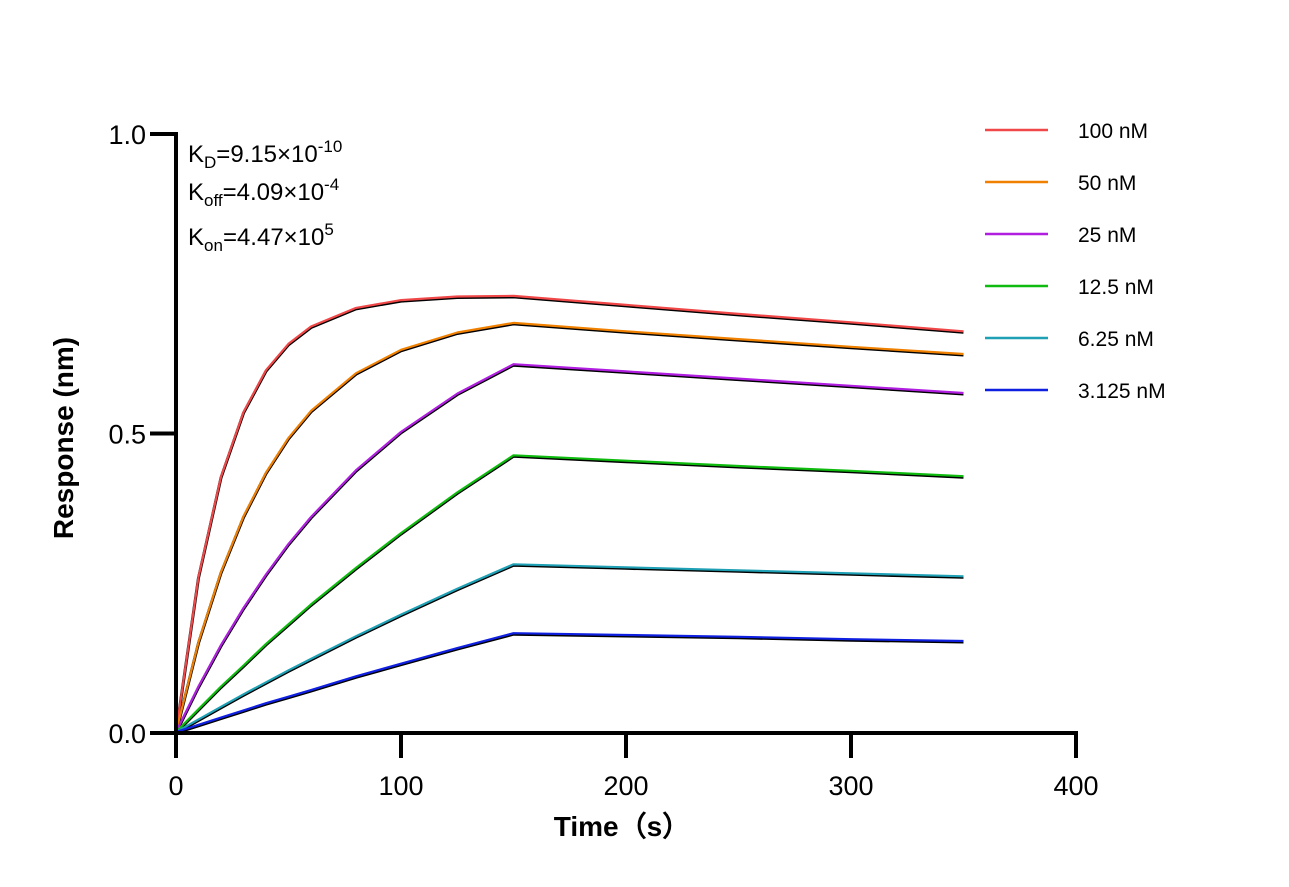  Describe the element at coordinates (1075, 786) in the screenshot. I see `x-tick-label: 400` at that location.